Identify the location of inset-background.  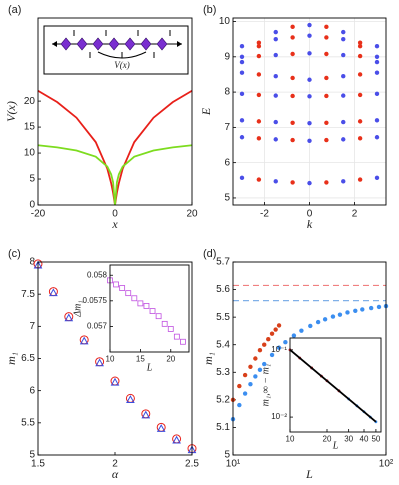
(335, 385).